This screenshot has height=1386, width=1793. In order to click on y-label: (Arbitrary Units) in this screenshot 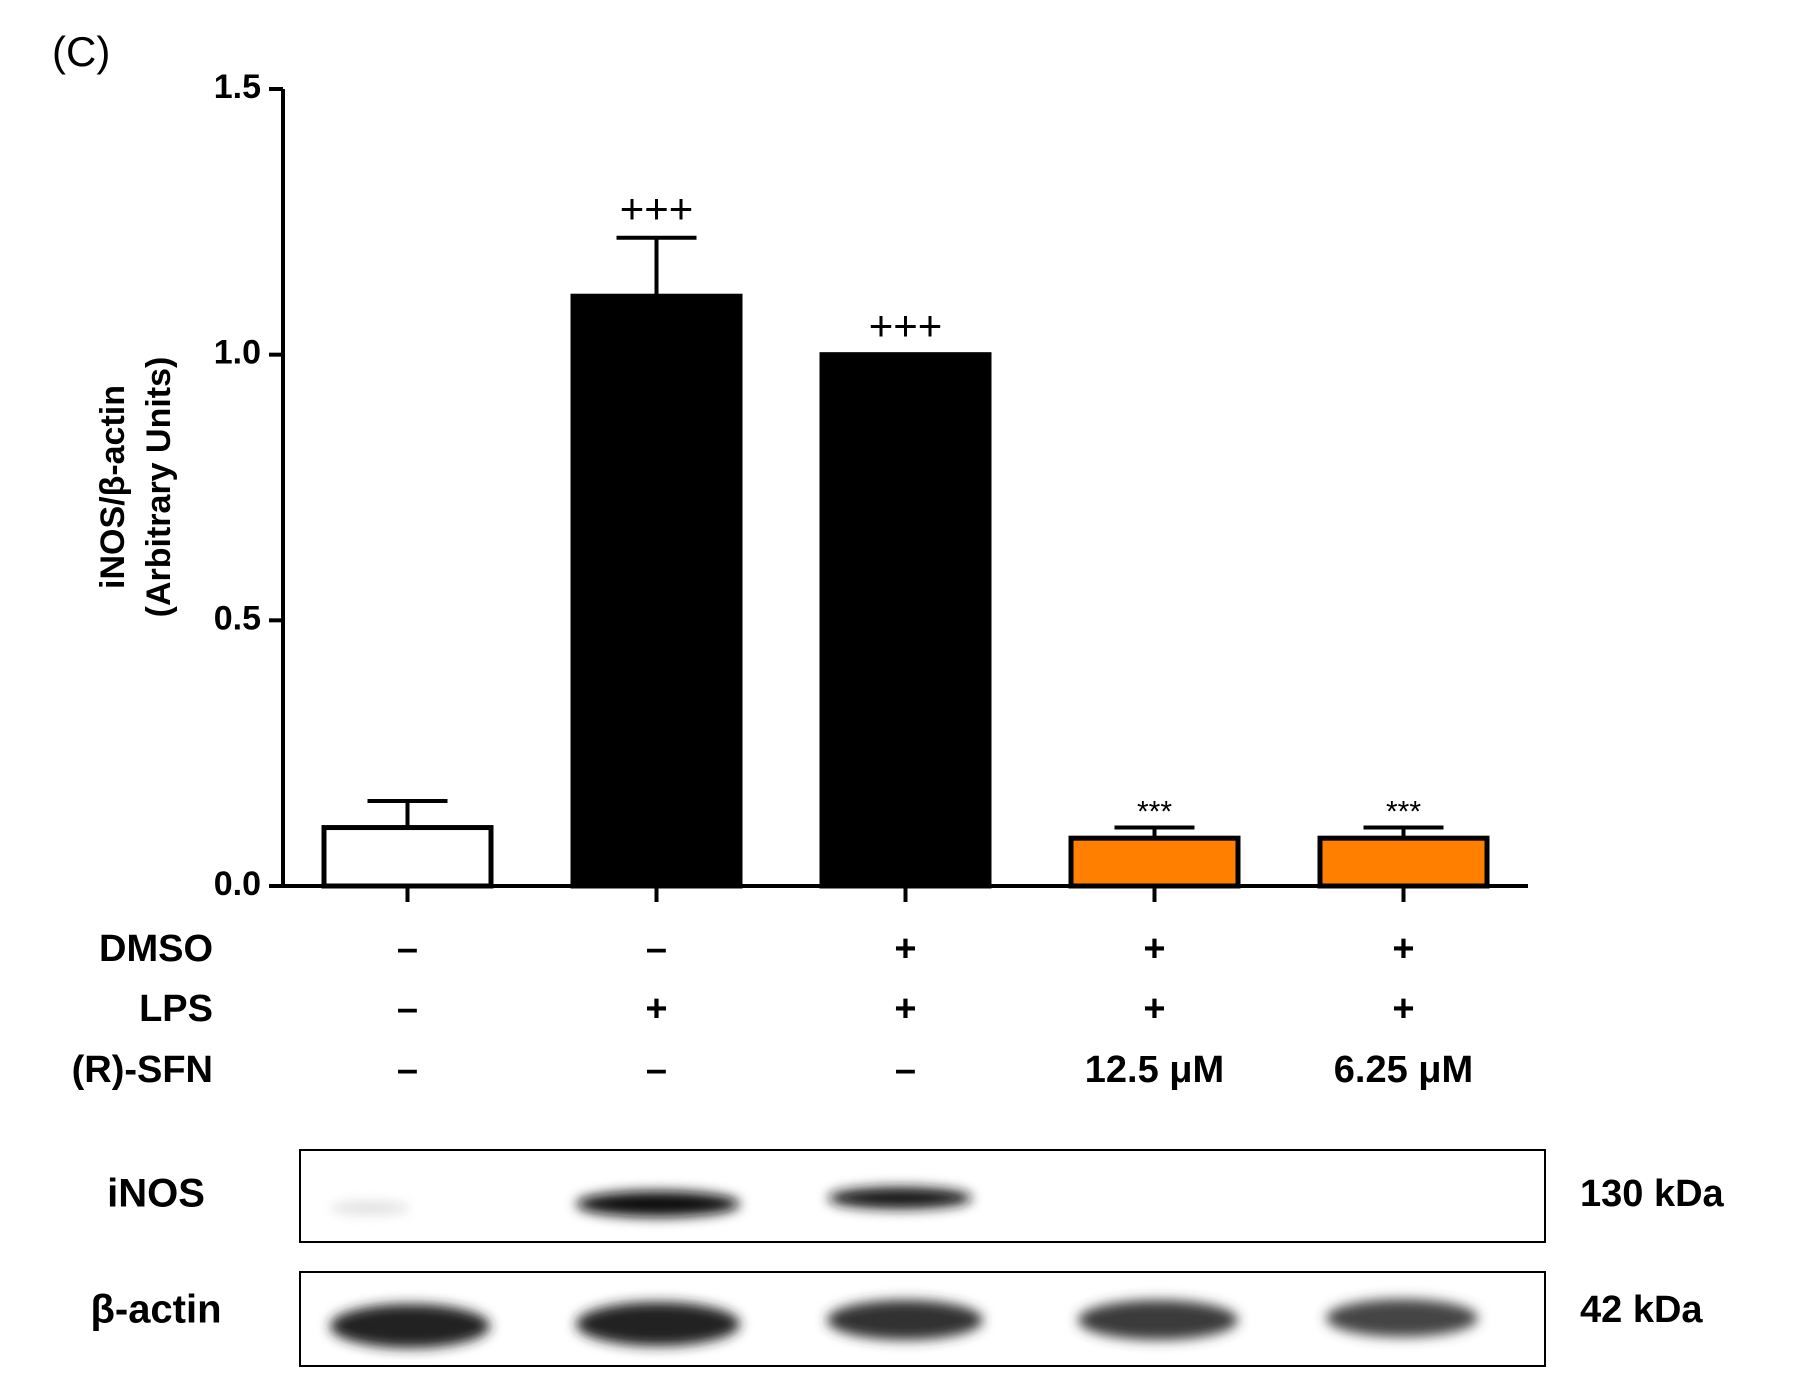, I will do `click(159, 487)`.